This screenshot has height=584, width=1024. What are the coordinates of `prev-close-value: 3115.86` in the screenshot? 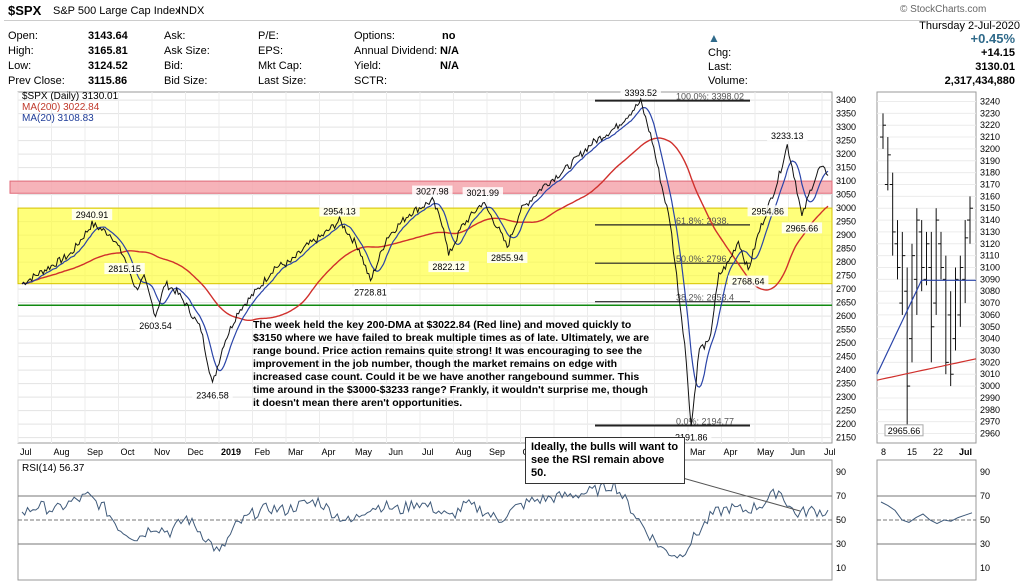 It's located at (108, 81).